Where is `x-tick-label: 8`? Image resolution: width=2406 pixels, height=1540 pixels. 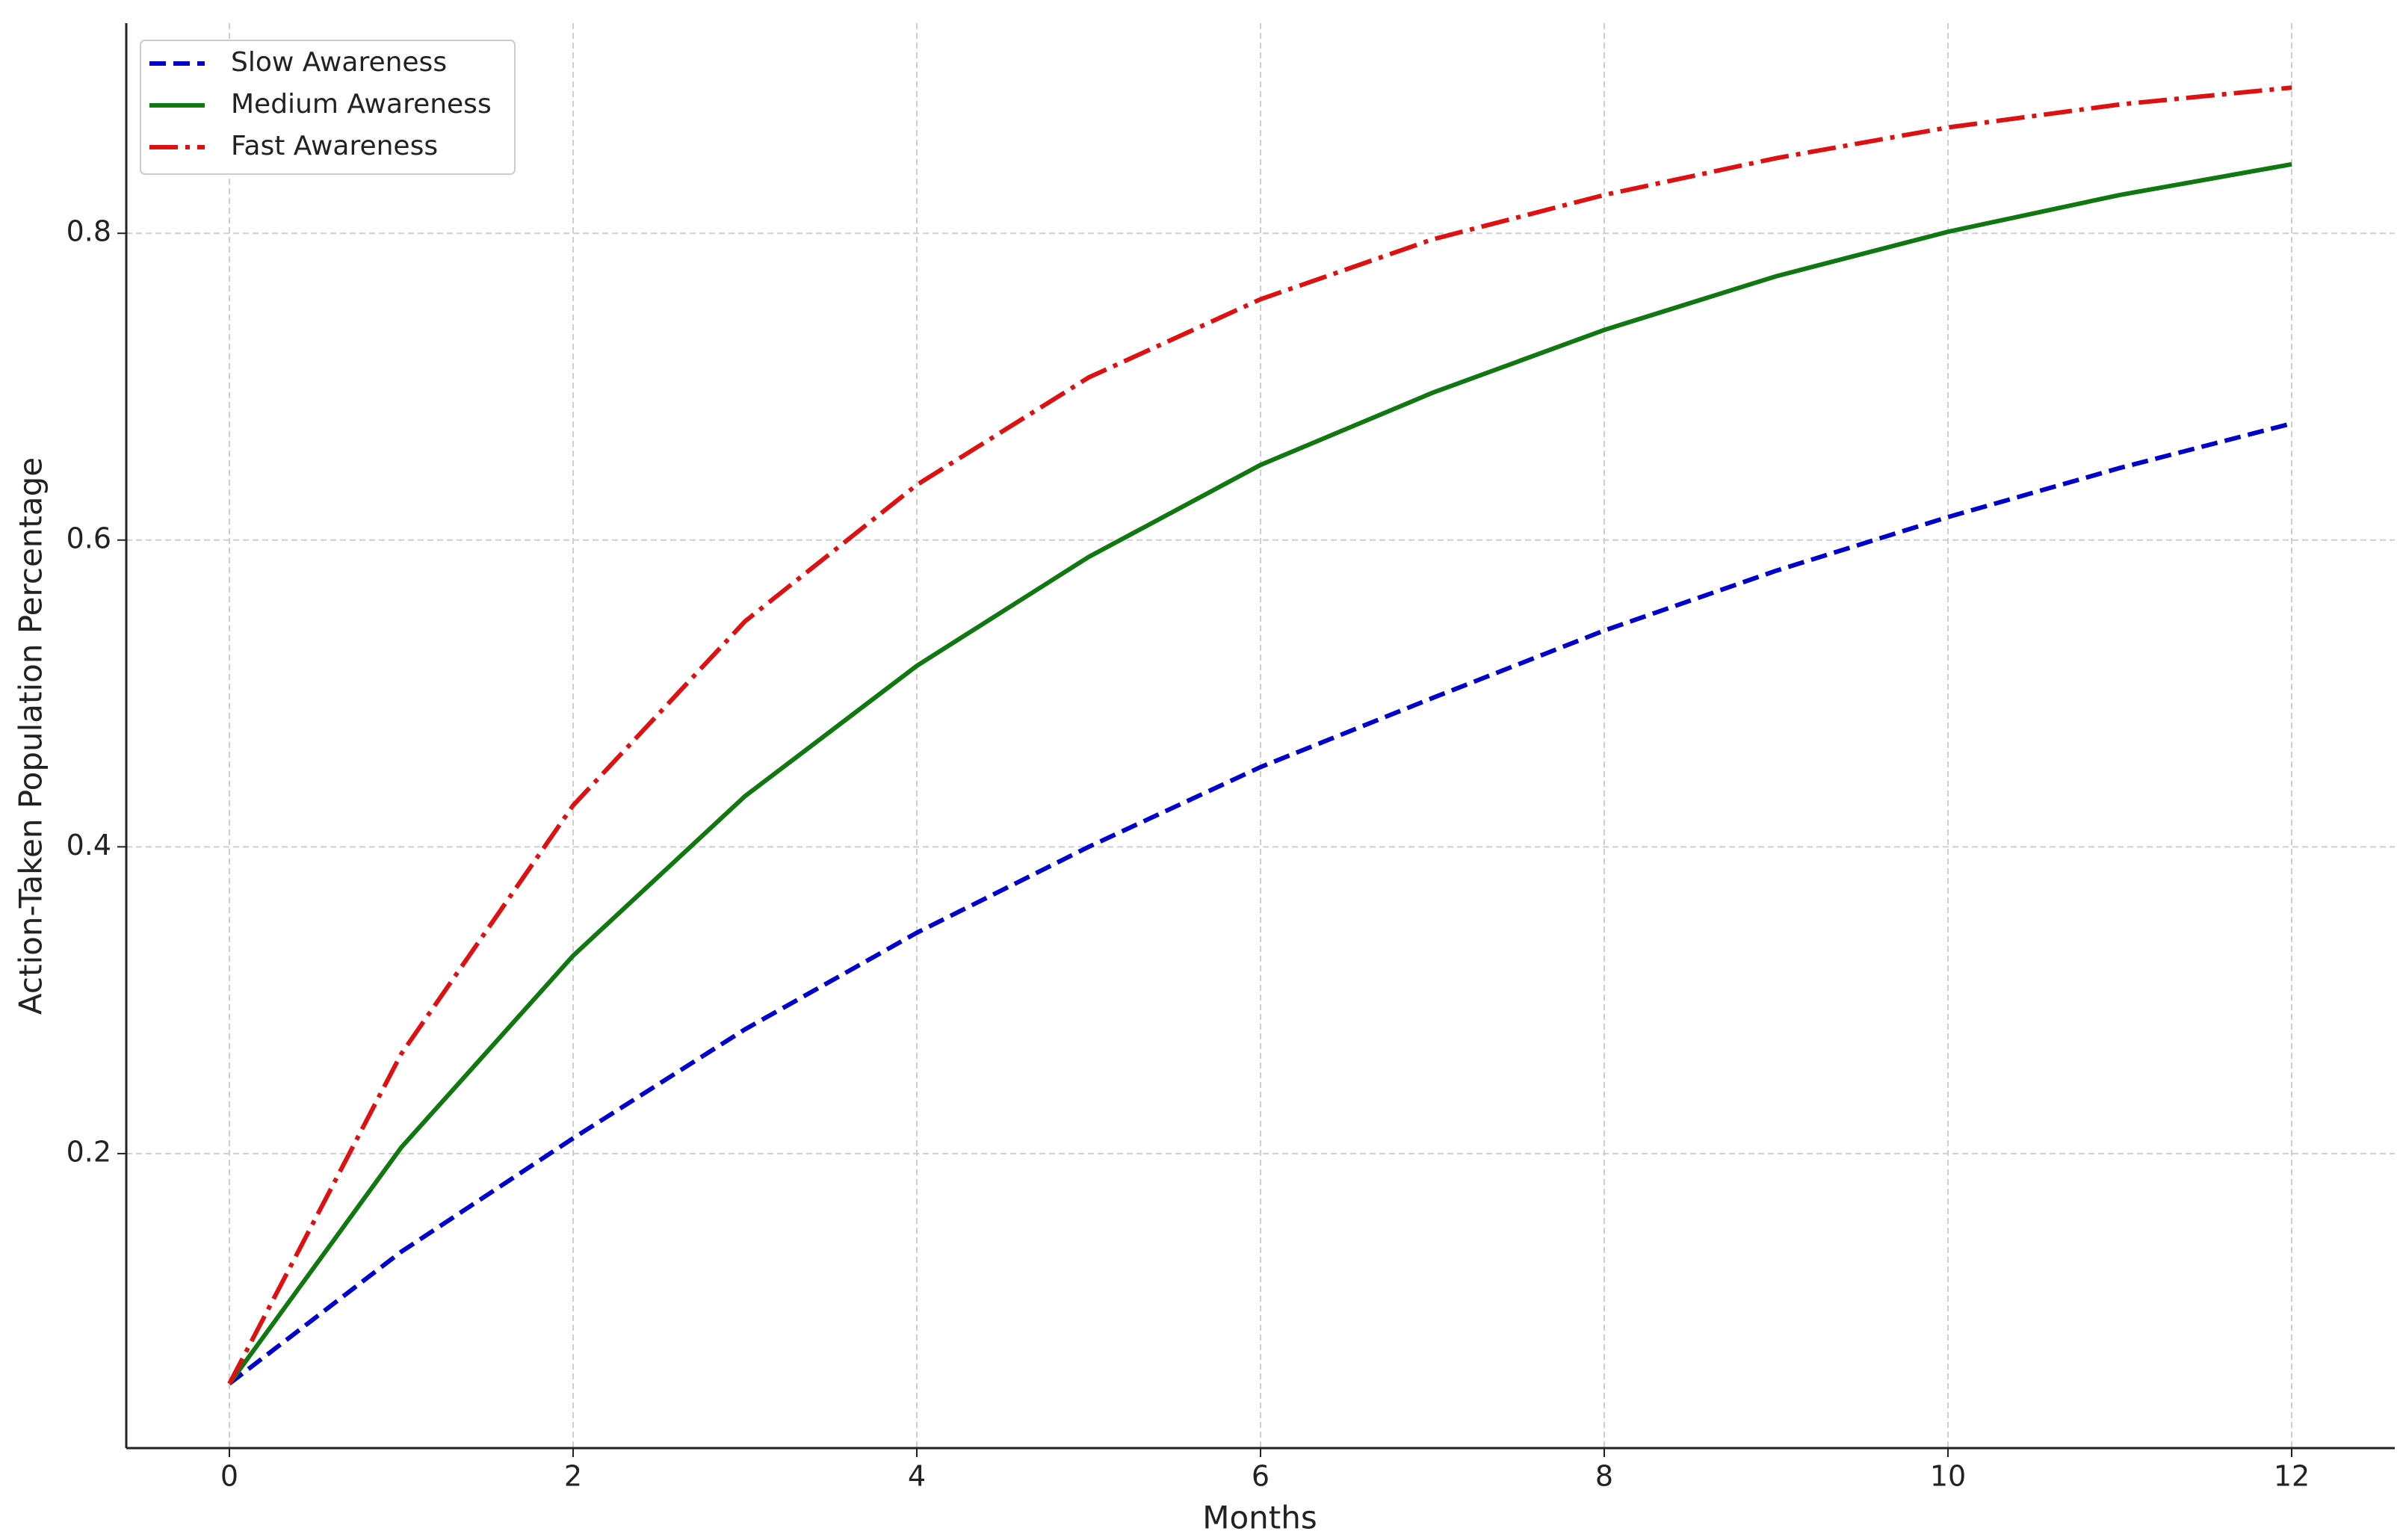
x-tick-label: 8 is located at coordinates (1604, 1476).